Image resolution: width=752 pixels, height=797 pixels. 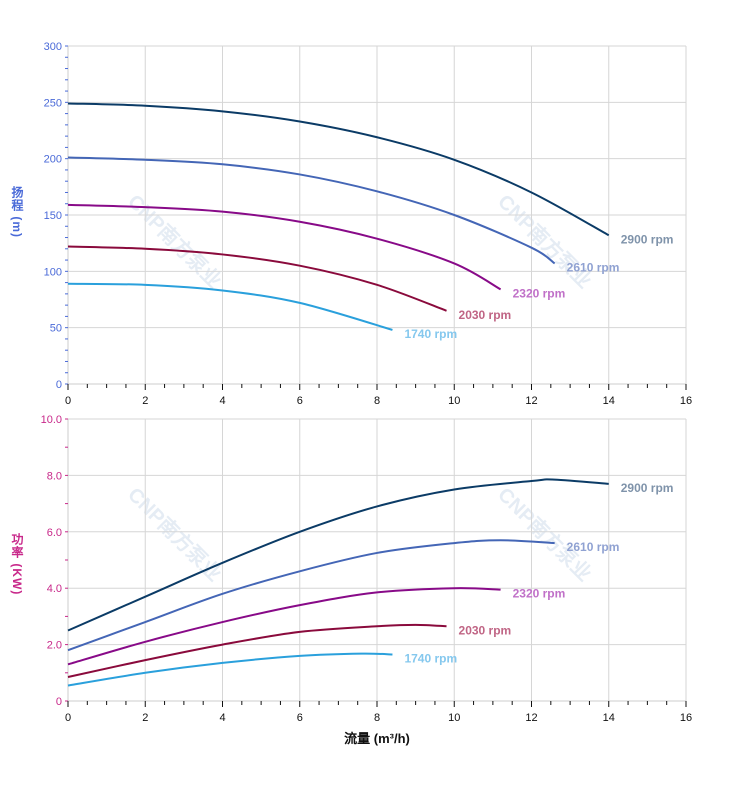 What do you see at coordinates (53, 47) in the screenshot?
I see `y-tick-label: 300` at bounding box center [53, 47].